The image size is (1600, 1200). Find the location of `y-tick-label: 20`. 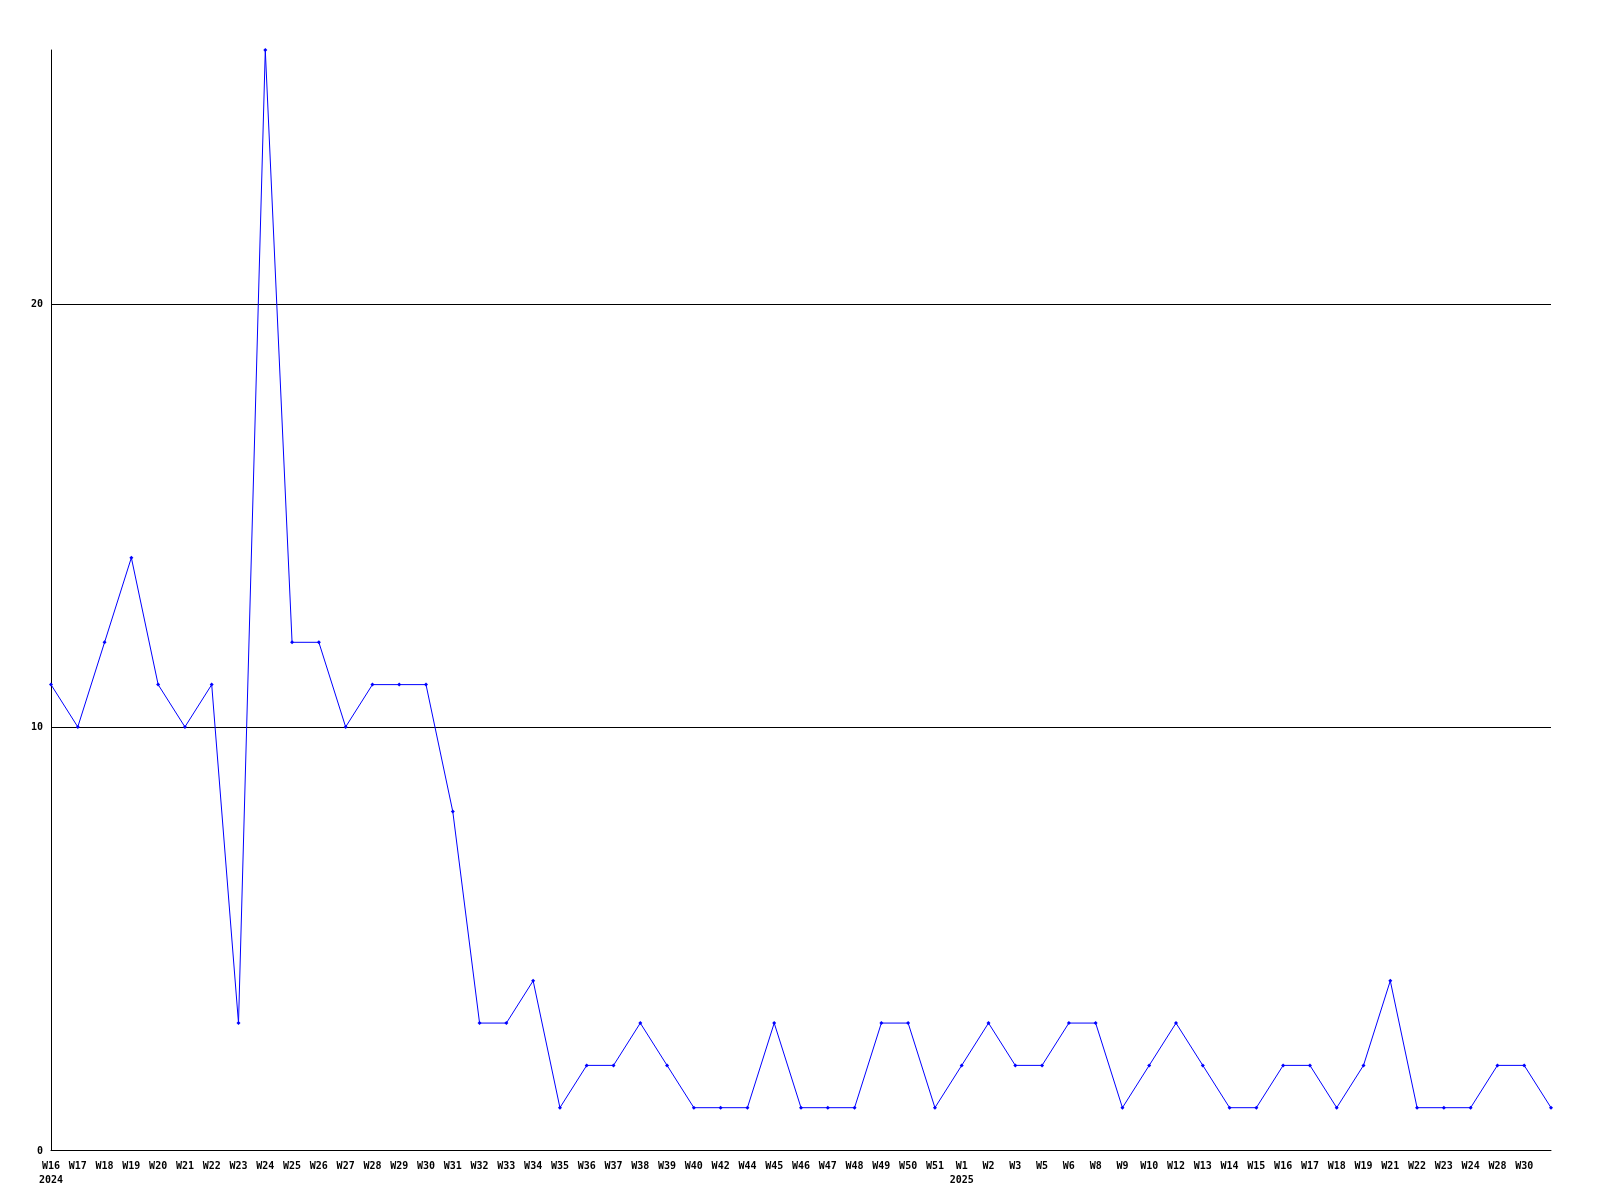

y-tick-label: 20 is located at coordinates (36, 304).